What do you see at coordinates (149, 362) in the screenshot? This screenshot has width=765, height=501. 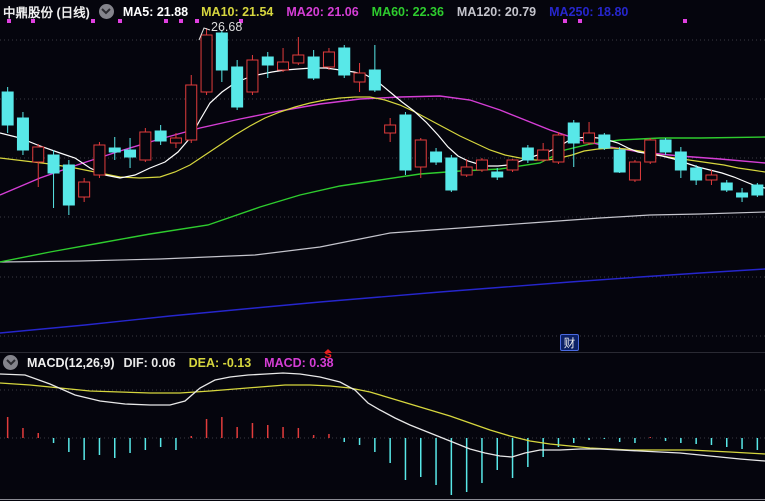 I see `macd-legend-item-DIF: DIF: 0.06` at bounding box center [149, 362].